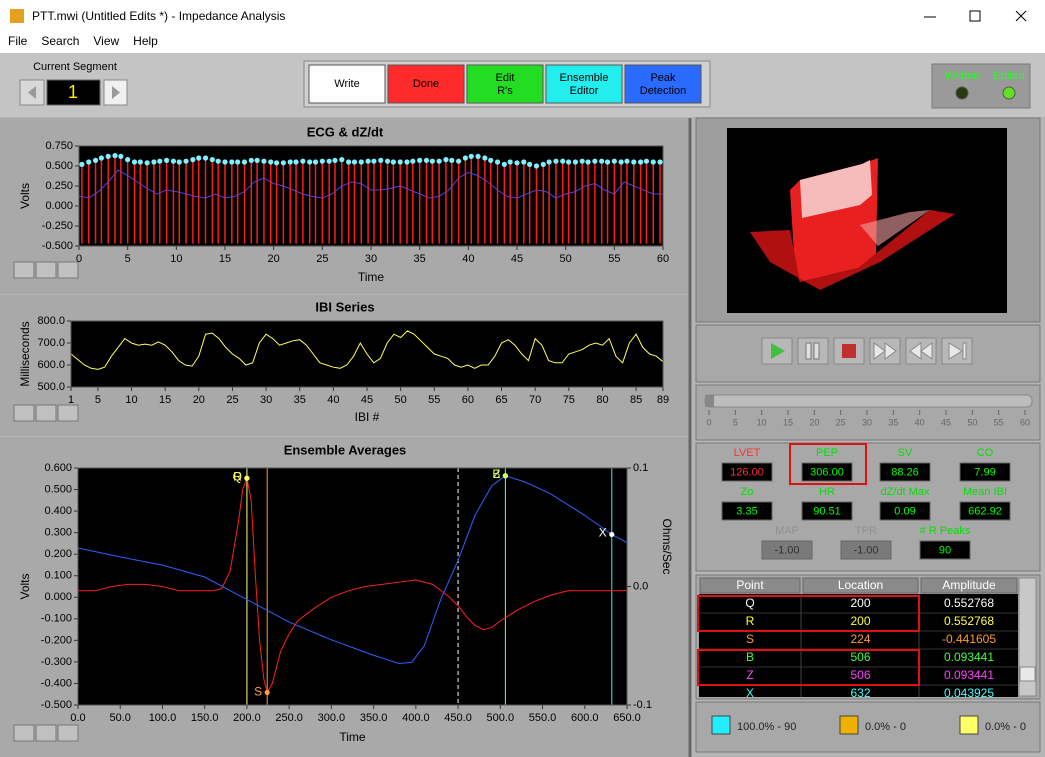 The height and width of the screenshot is (757, 1045). I want to click on menu-item: Search, so click(60, 41).